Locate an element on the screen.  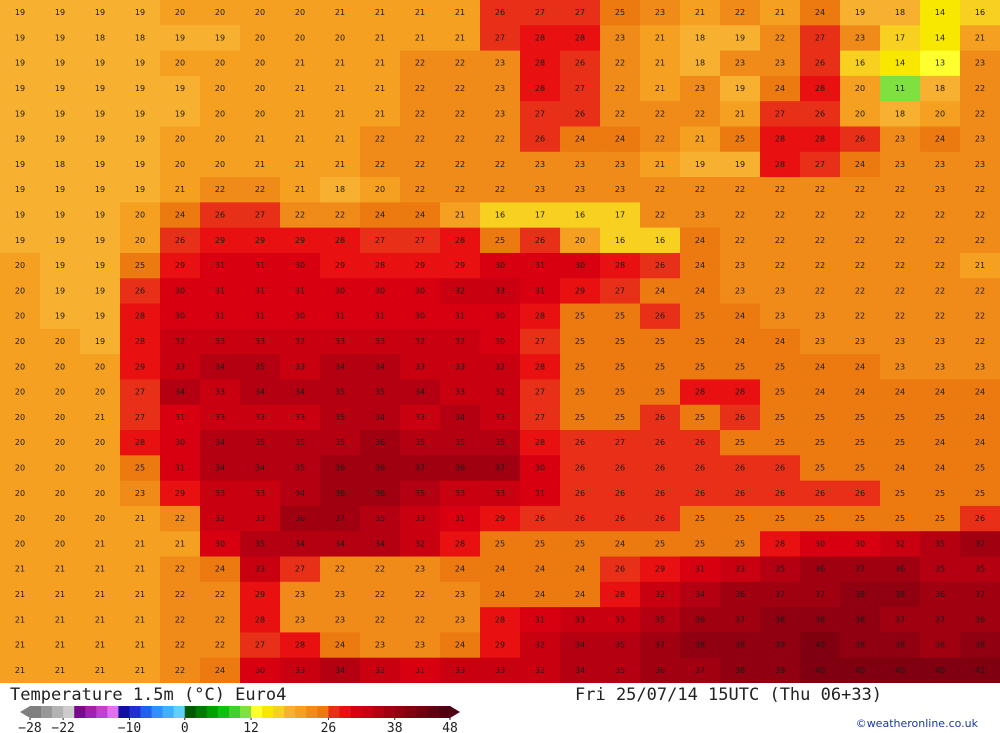
temp-label: 33 is located at coordinates (260, 417).